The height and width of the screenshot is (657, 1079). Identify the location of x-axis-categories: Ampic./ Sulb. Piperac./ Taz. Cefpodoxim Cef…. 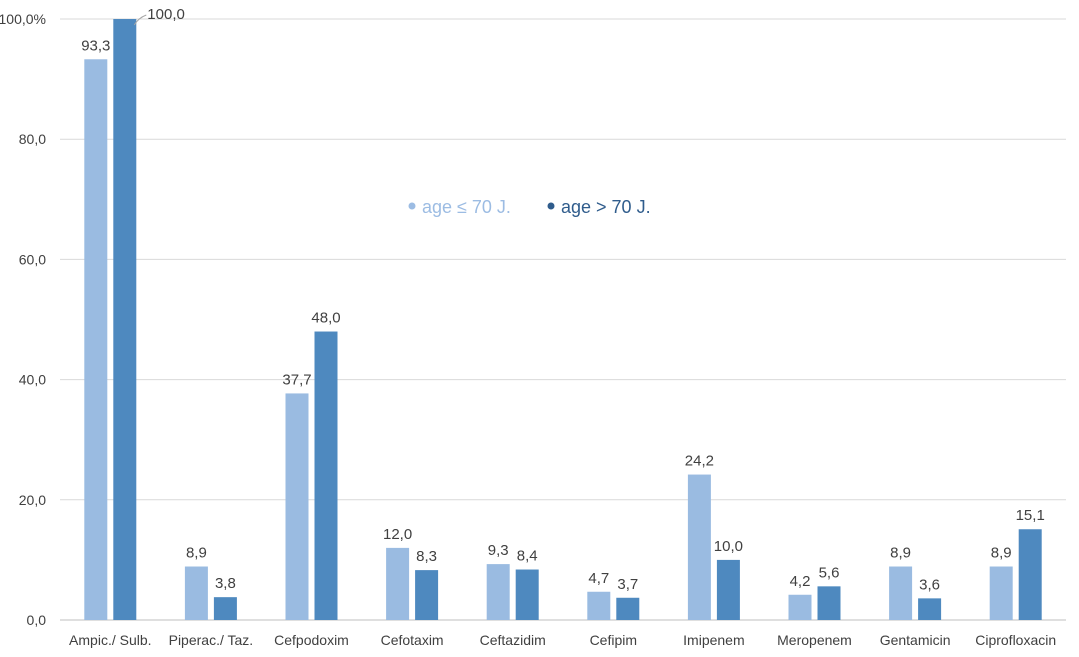
(562, 640).